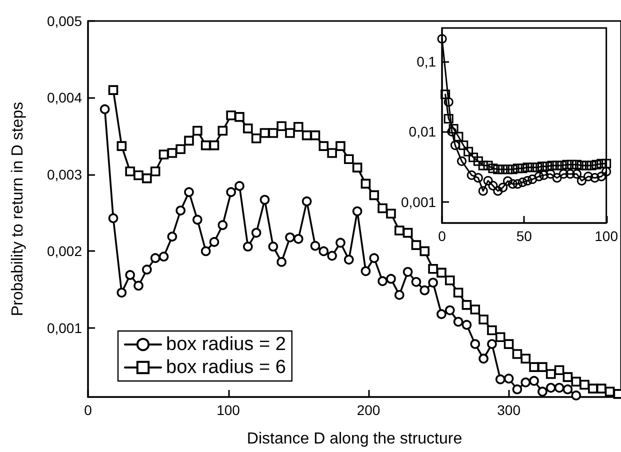  I want to click on y-tick-label: 0,005, so click(64, 21).